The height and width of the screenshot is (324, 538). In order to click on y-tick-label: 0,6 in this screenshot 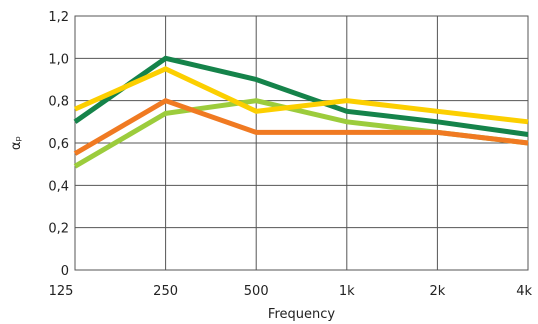, I will do `click(58, 144)`.